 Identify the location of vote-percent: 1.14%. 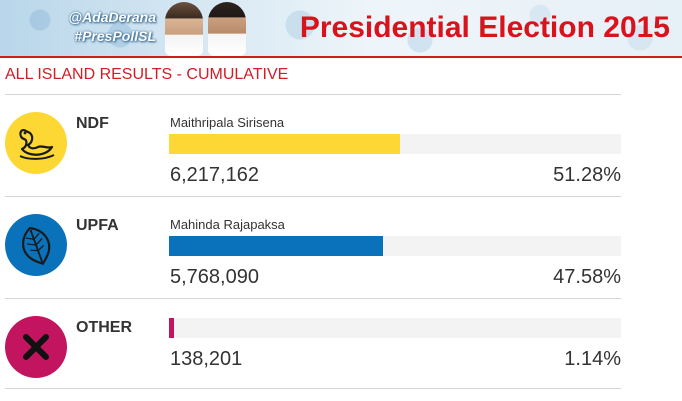
(592, 359).